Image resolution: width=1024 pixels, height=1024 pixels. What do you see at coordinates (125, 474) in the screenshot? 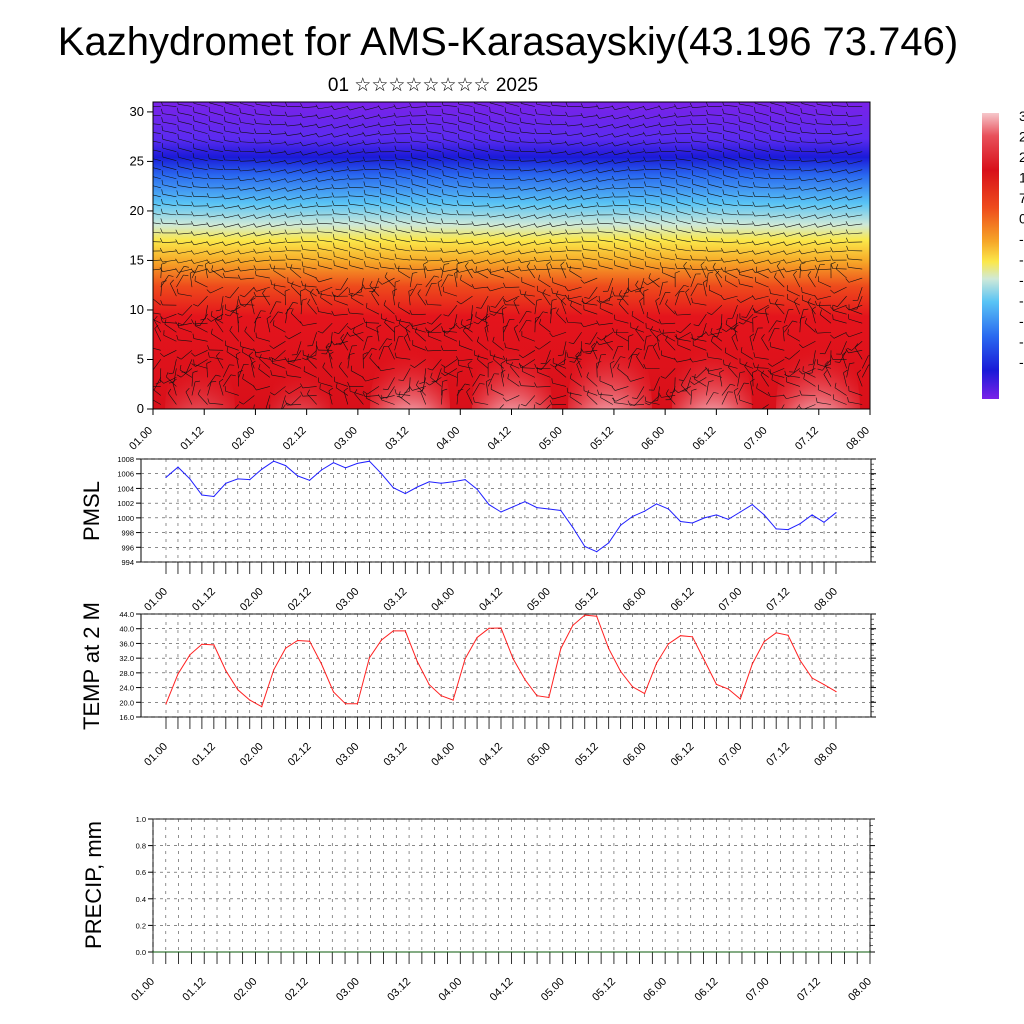
I see `y-tick-label: 1006` at bounding box center [125, 474].